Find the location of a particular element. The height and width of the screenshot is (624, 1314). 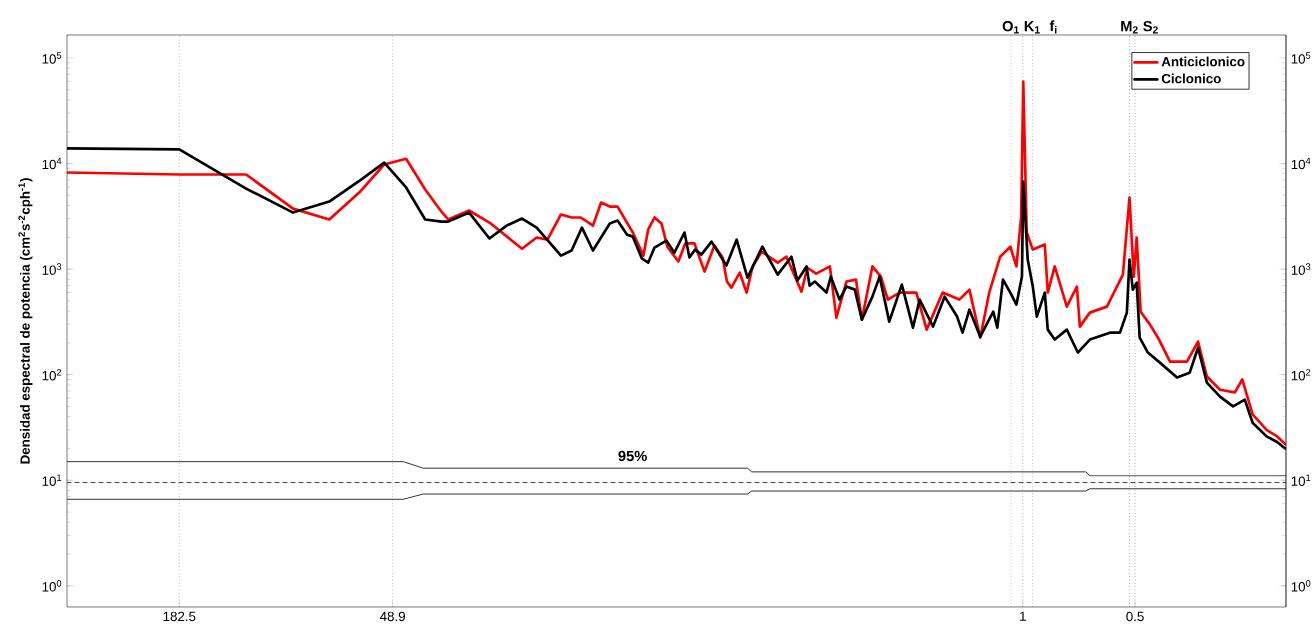

x-tick-label: 48.9 is located at coordinates (392, 616).